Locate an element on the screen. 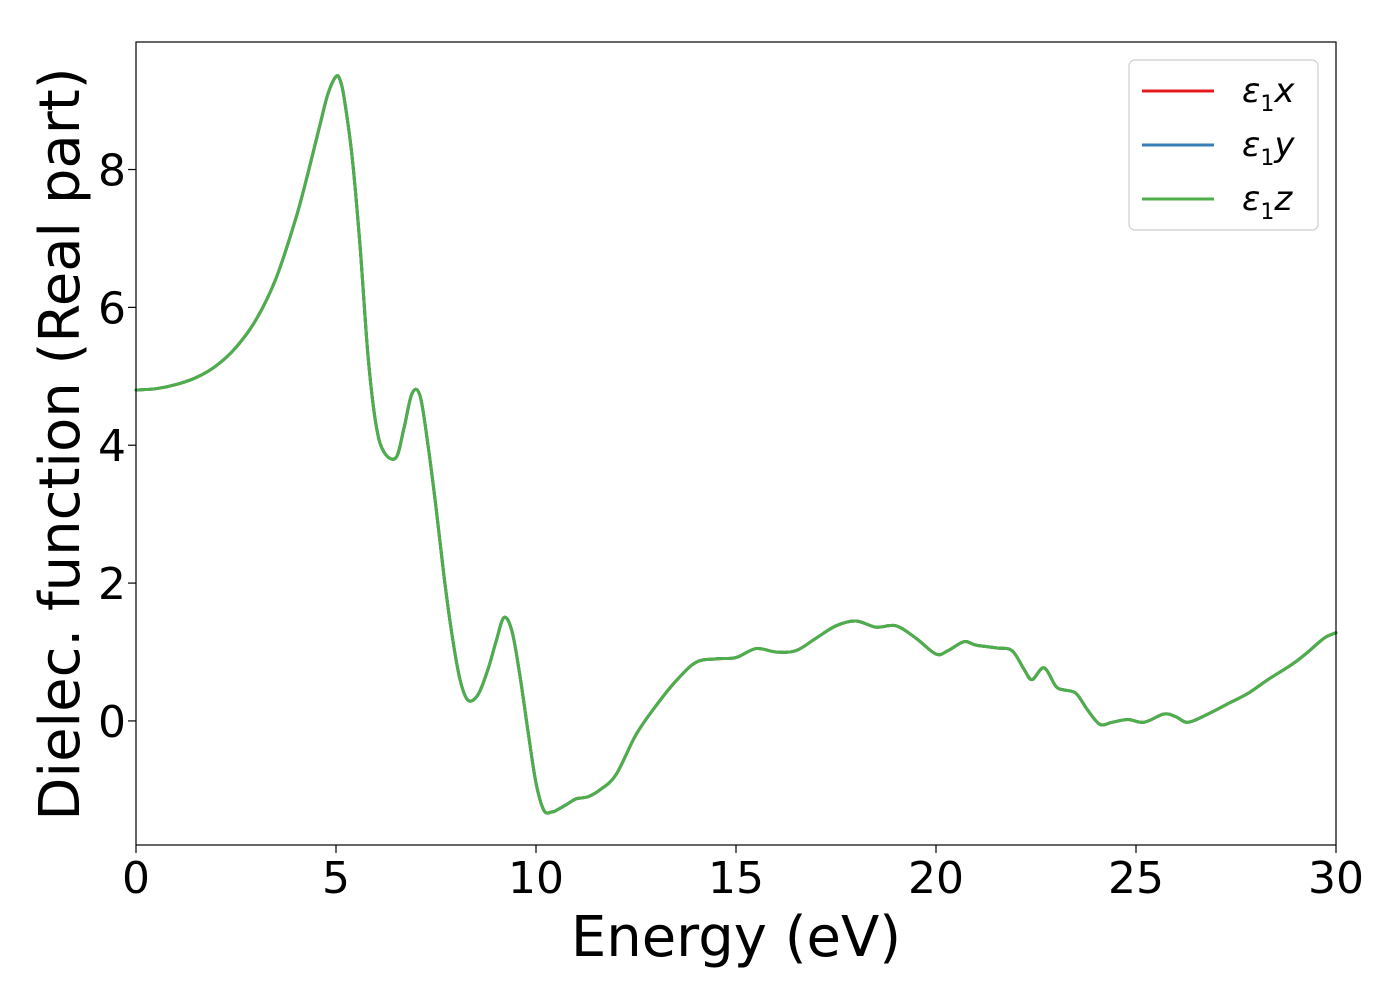  legend-box is located at coordinates (1223, 145).